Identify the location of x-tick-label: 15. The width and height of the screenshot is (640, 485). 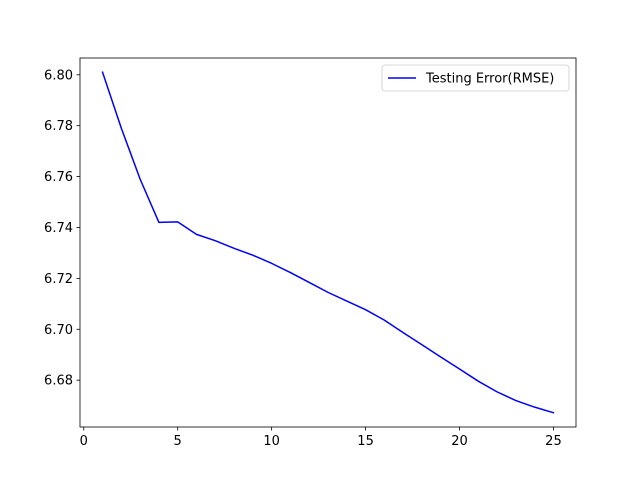
(365, 441).